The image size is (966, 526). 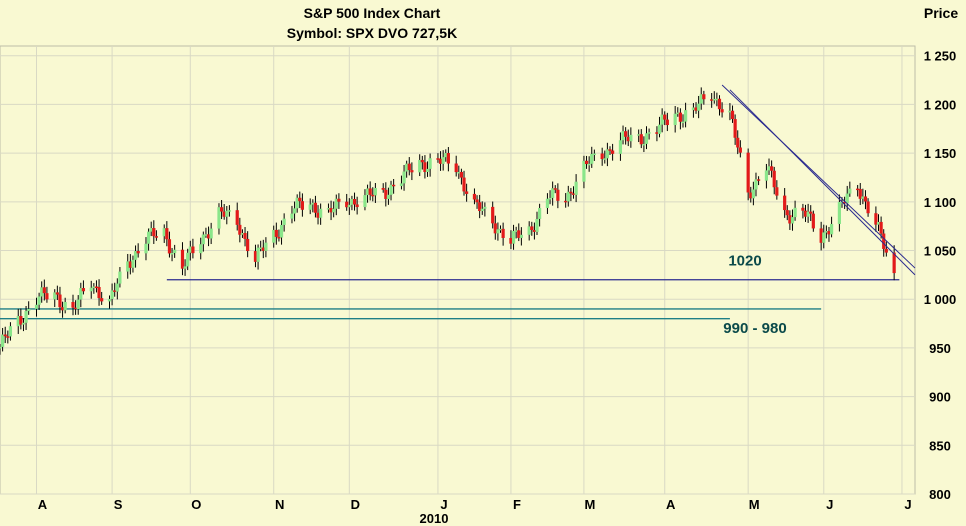 What do you see at coordinates (941, 13) in the screenshot?
I see `y-axis-label: Price` at bounding box center [941, 13].